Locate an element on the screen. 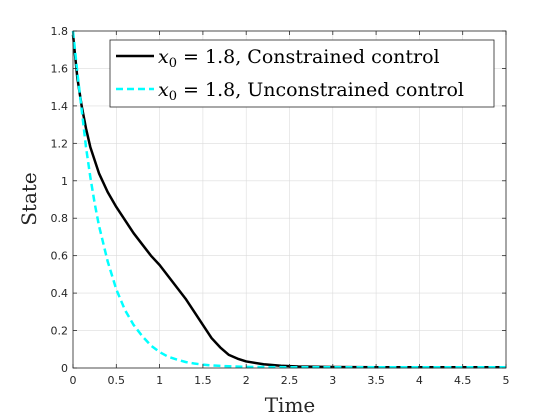 This screenshot has height=420, width=560. legend-box is located at coordinates (302, 73).